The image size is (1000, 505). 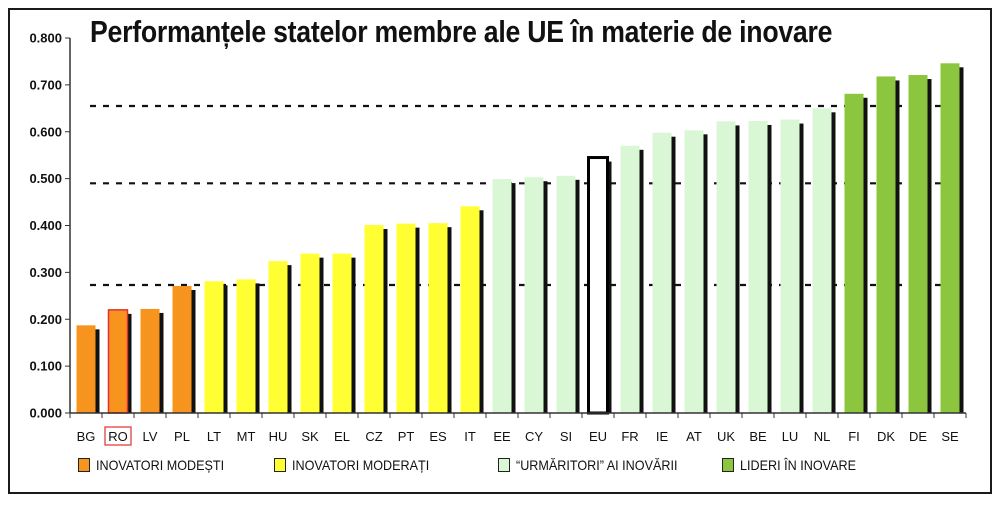 I want to click on bar-si, so click(x=566, y=294).